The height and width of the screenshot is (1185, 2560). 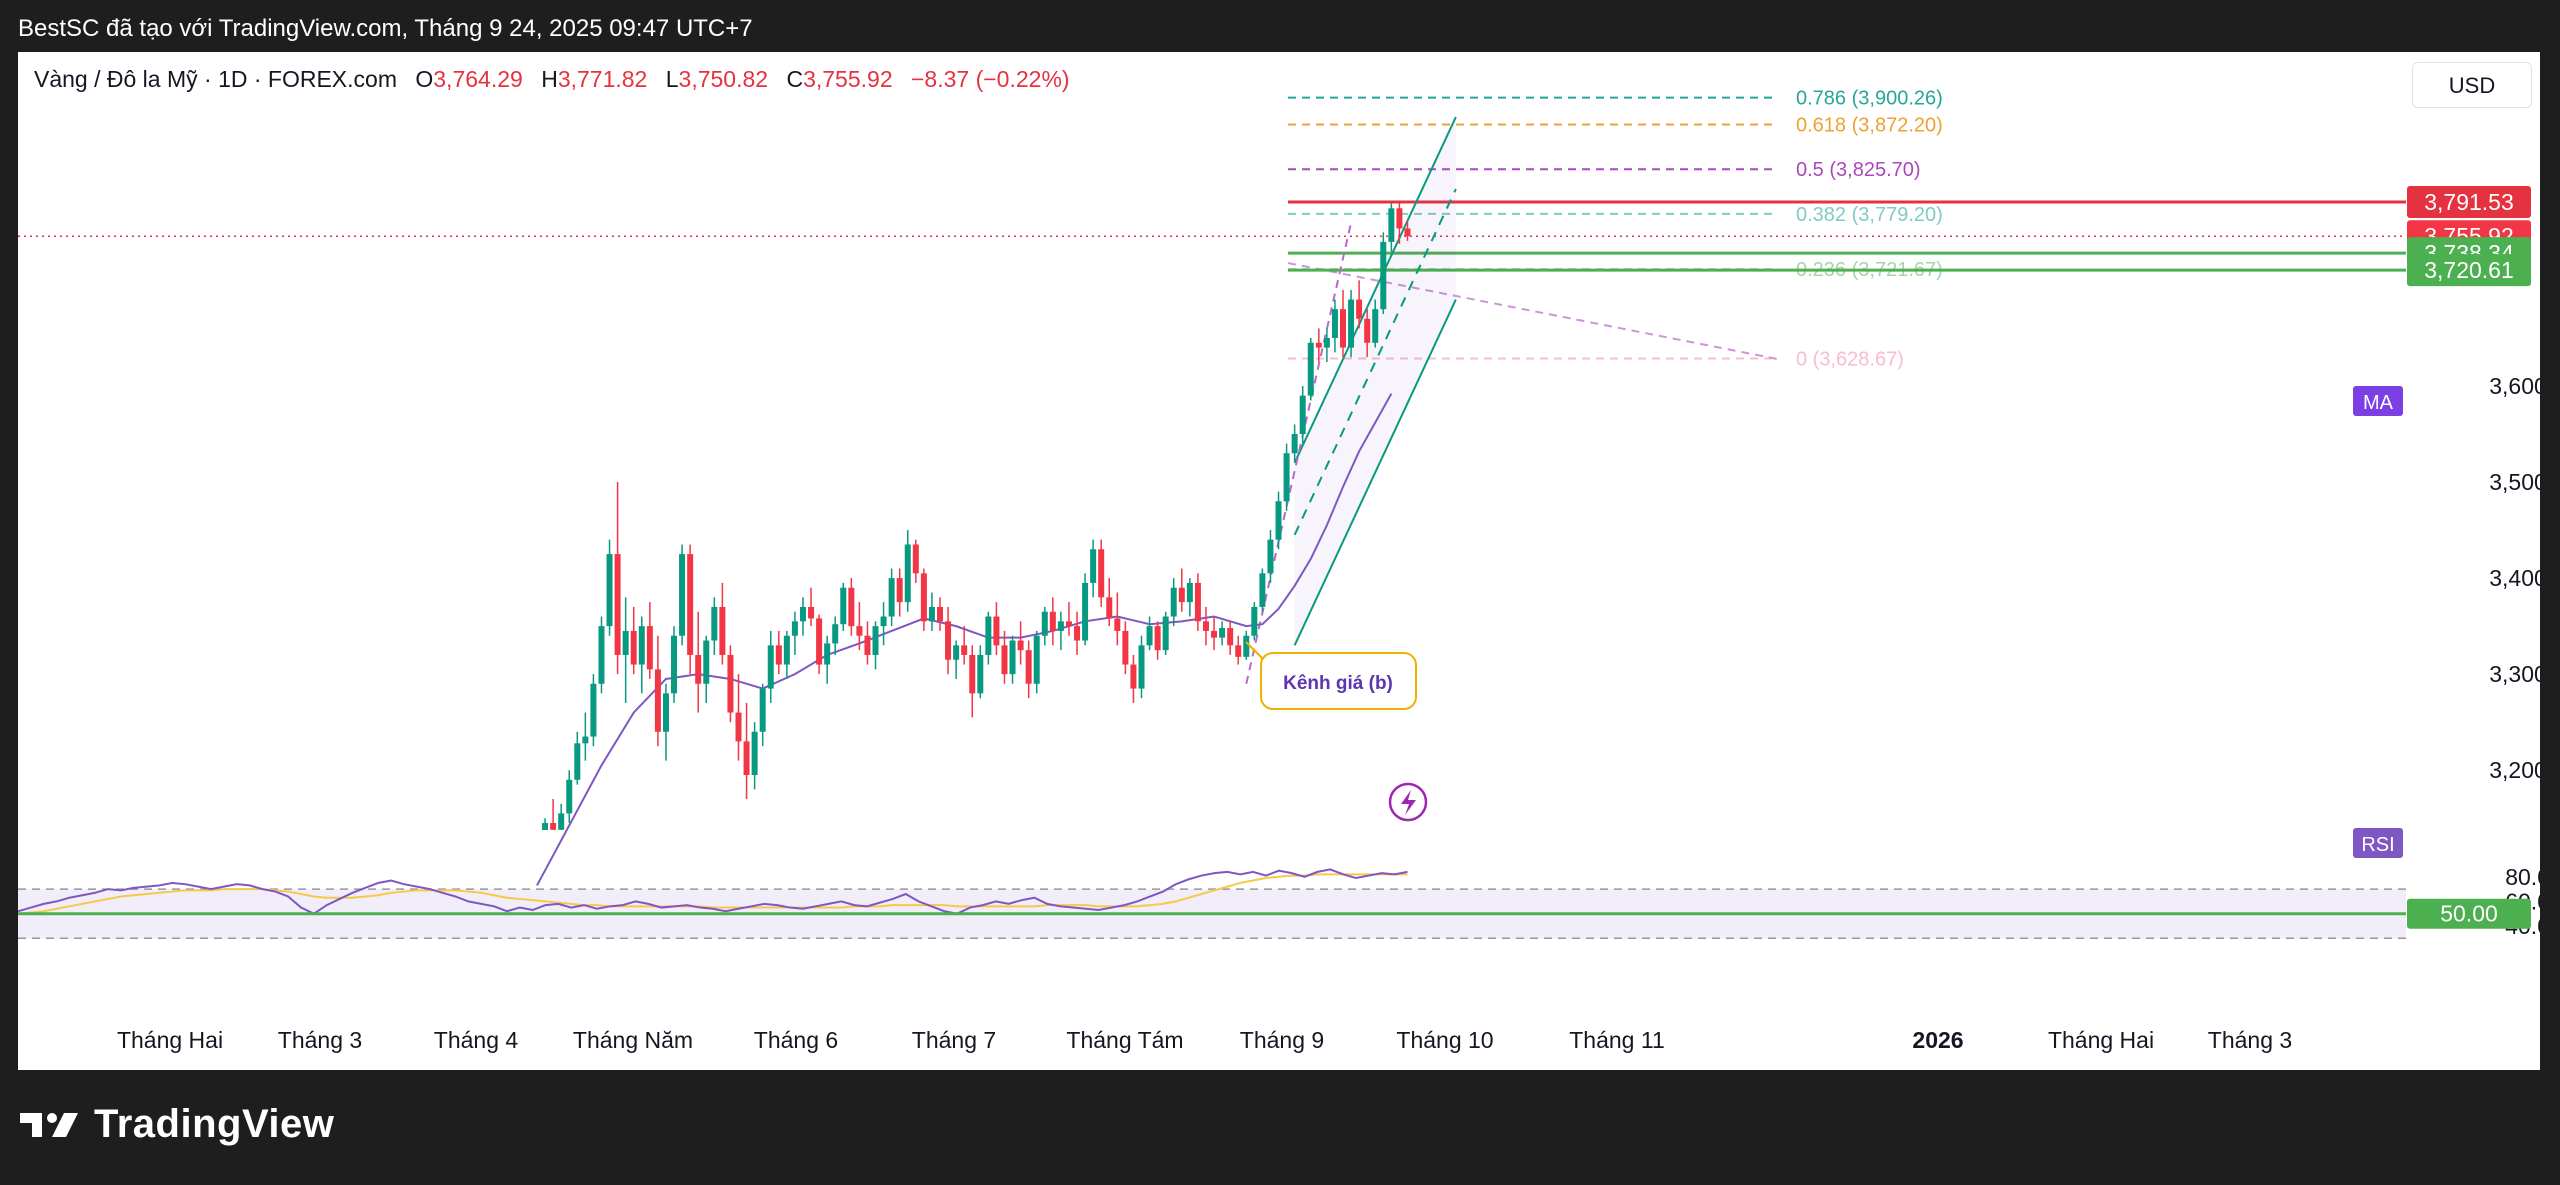 What do you see at coordinates (954, 1040) in the screenshot?
I see `time-axis-tick: Tháng 7` at bounding box center [954, 1040].